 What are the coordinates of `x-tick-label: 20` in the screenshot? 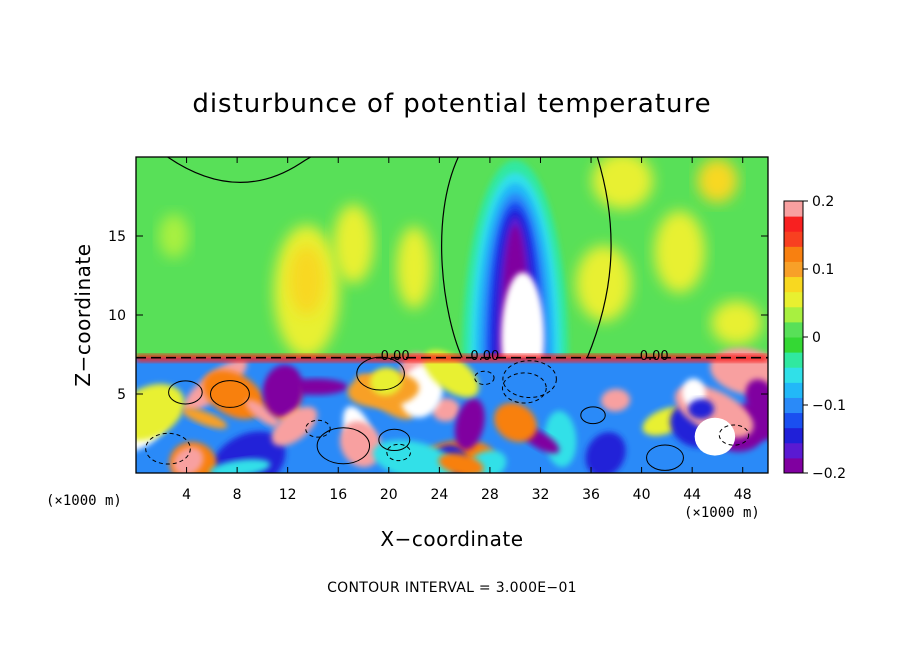 It's located at (389, 495).